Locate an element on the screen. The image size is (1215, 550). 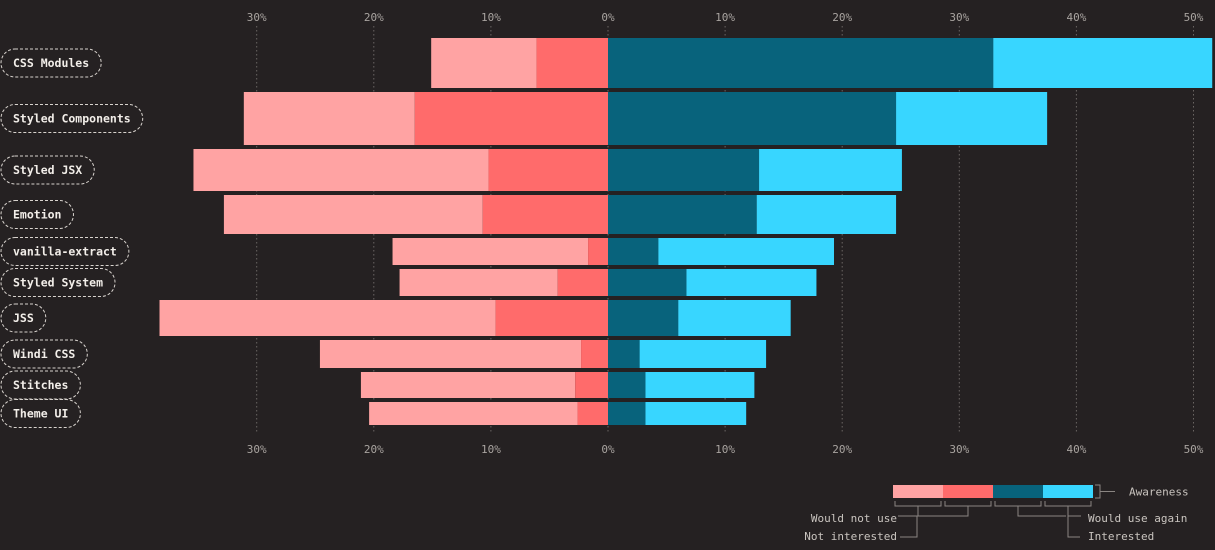
category-label: Styled System is located at coordinates (58, 282).